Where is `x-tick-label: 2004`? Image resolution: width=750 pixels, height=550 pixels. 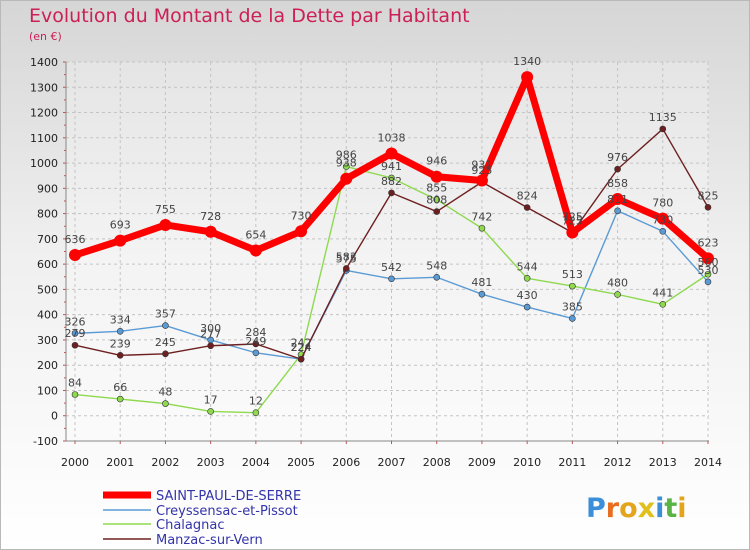 x-tick-label: 2004 is located at coordinates (256, 462).